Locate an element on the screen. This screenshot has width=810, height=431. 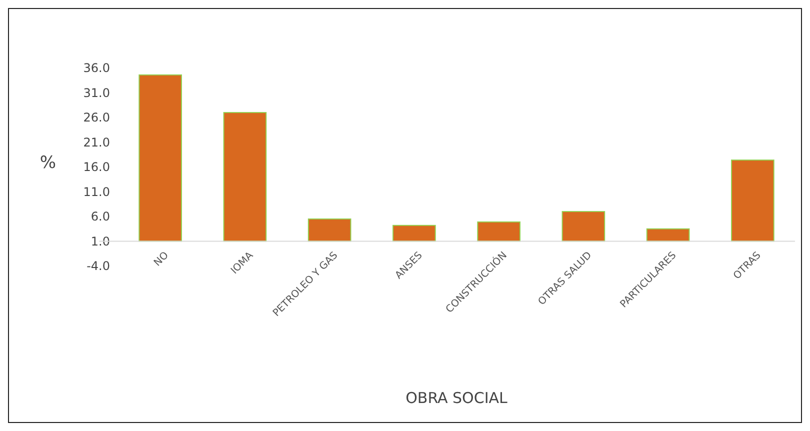
x-tick-label: NO is located at coordinates (161, 259).